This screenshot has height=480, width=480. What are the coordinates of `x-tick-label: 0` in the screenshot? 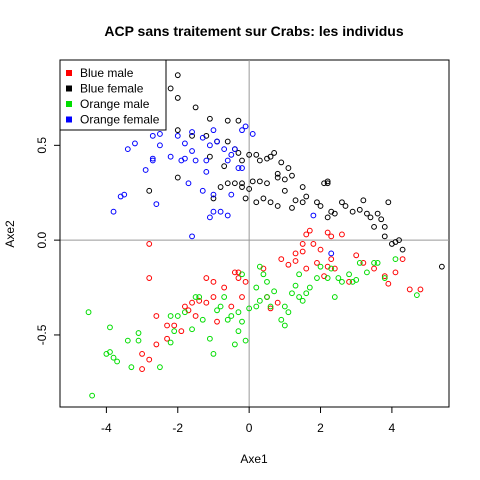 It's located at (249, 428).